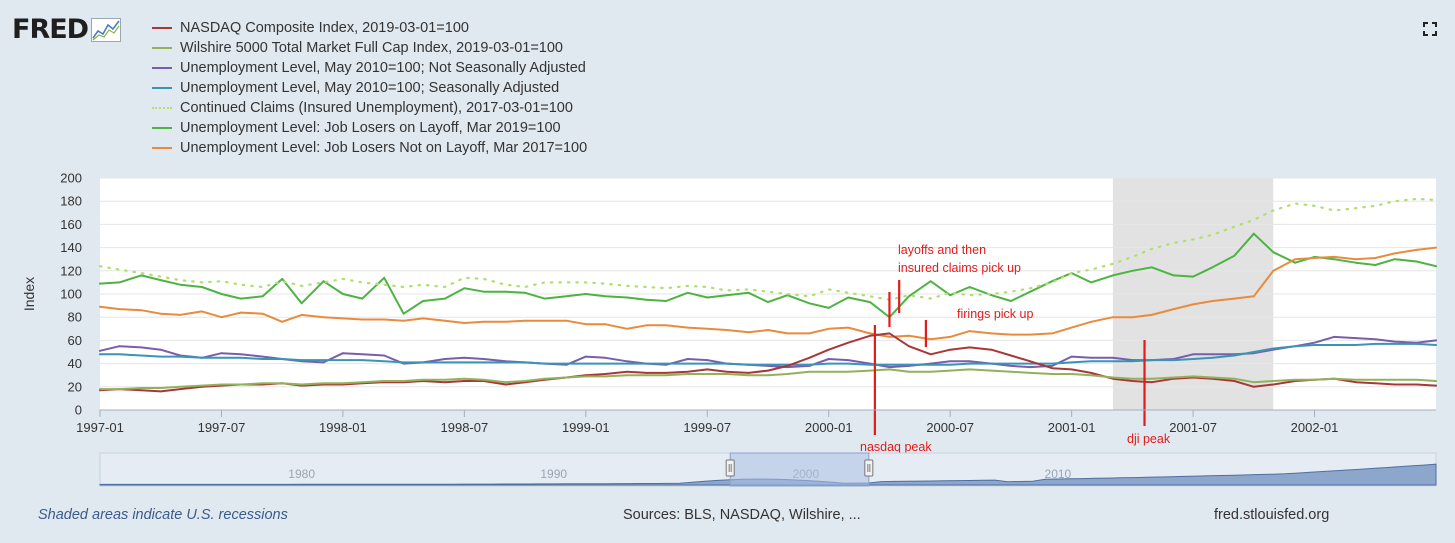  What do you see at coordinates (1430, 29) in the screenshot?
I see `fullscreen-icon` at bounding box center [1430, 29].